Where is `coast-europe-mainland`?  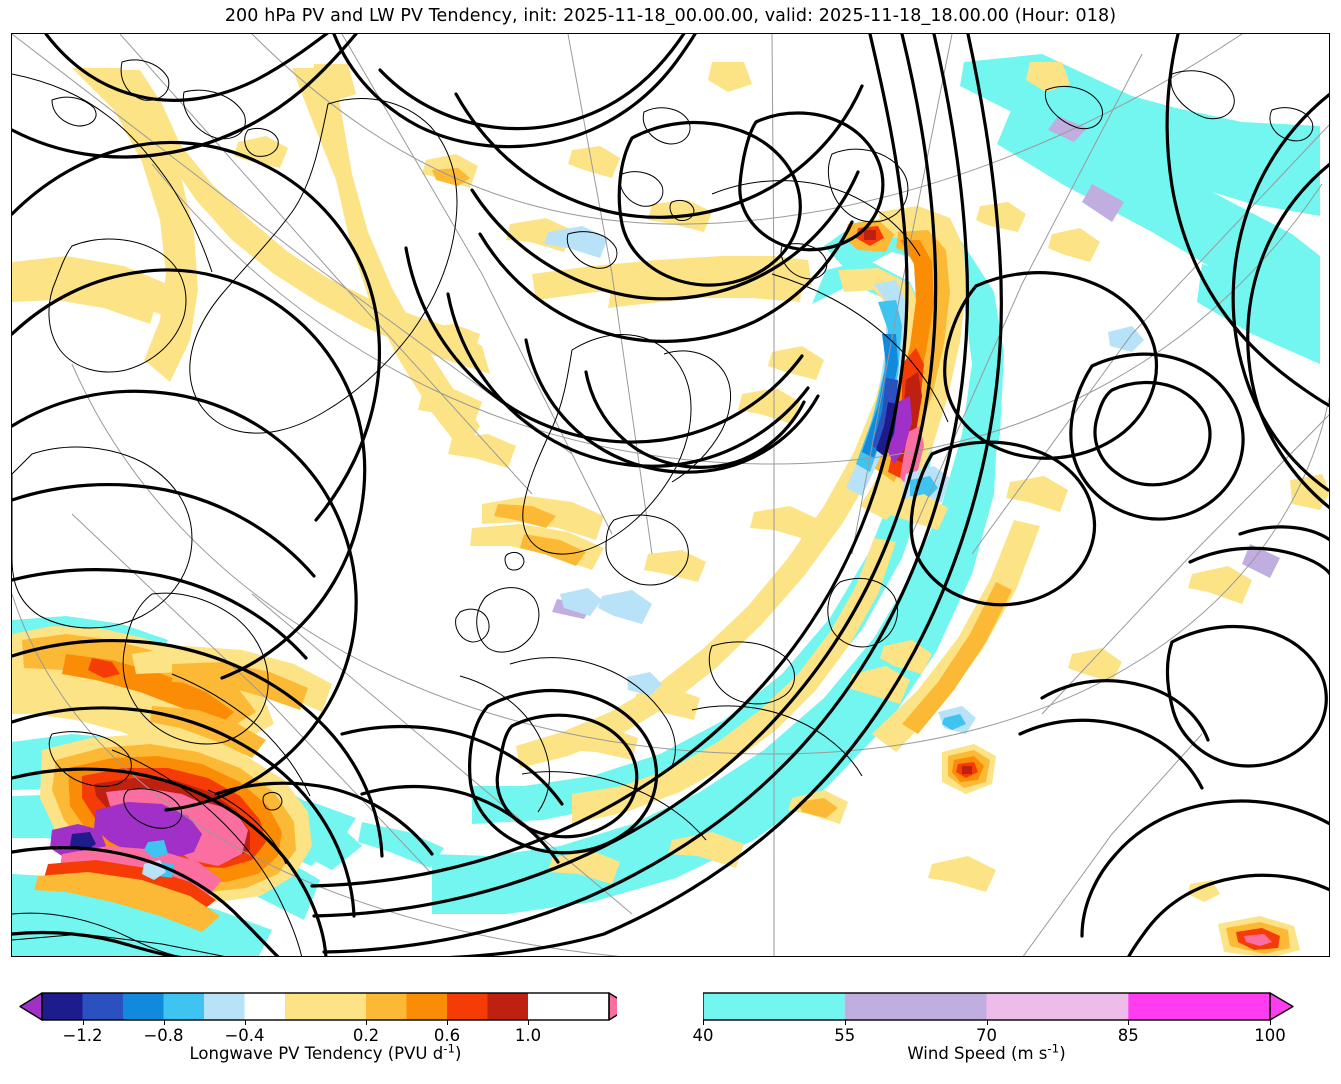 coast-europe-mainland is located at coordinates (592, 712).